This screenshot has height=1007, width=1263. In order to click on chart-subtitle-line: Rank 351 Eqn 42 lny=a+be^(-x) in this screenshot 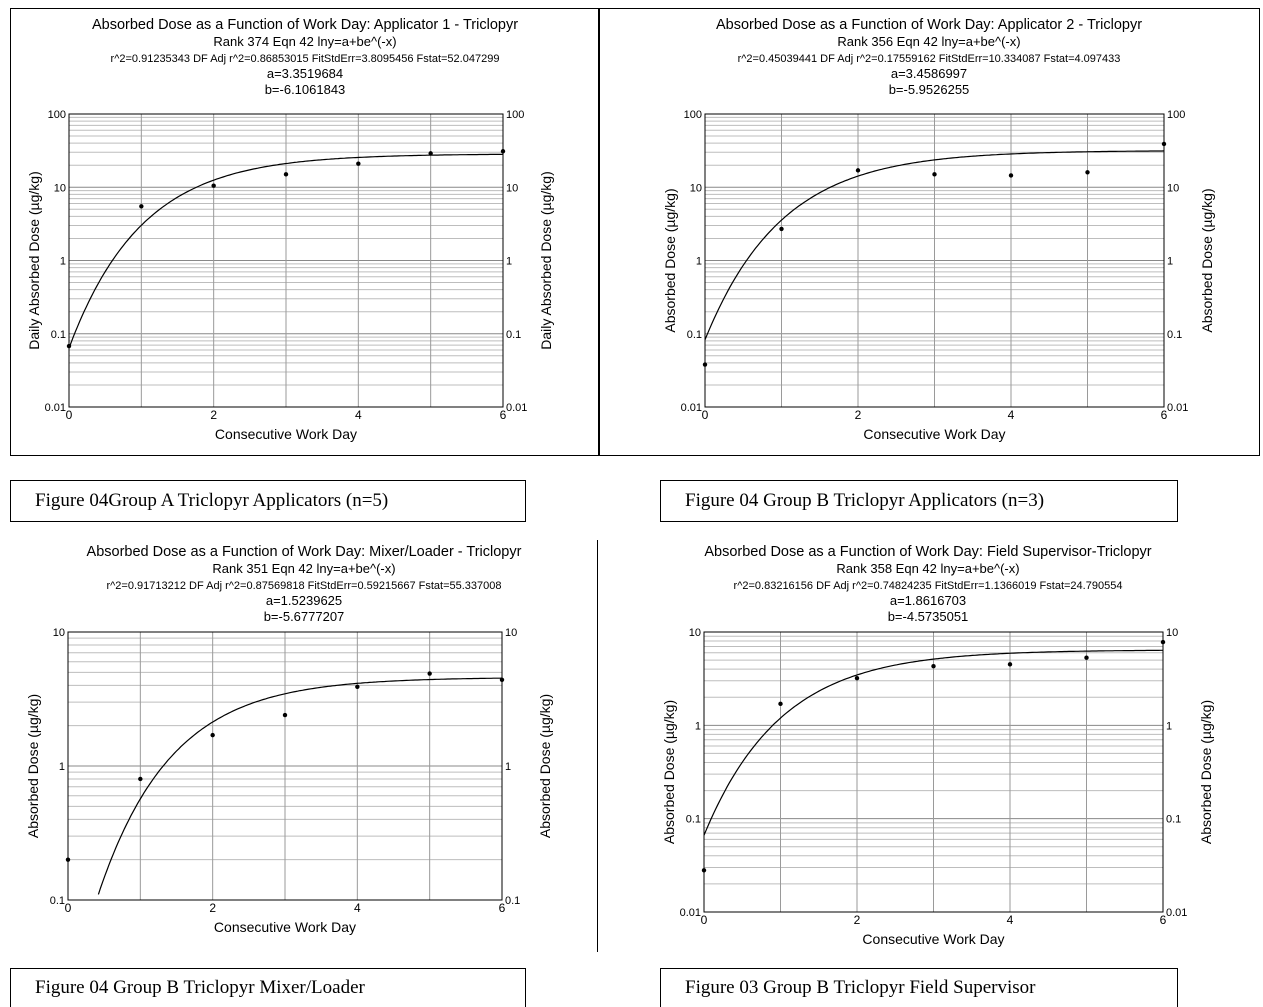, I will do `click(303, 568)`.